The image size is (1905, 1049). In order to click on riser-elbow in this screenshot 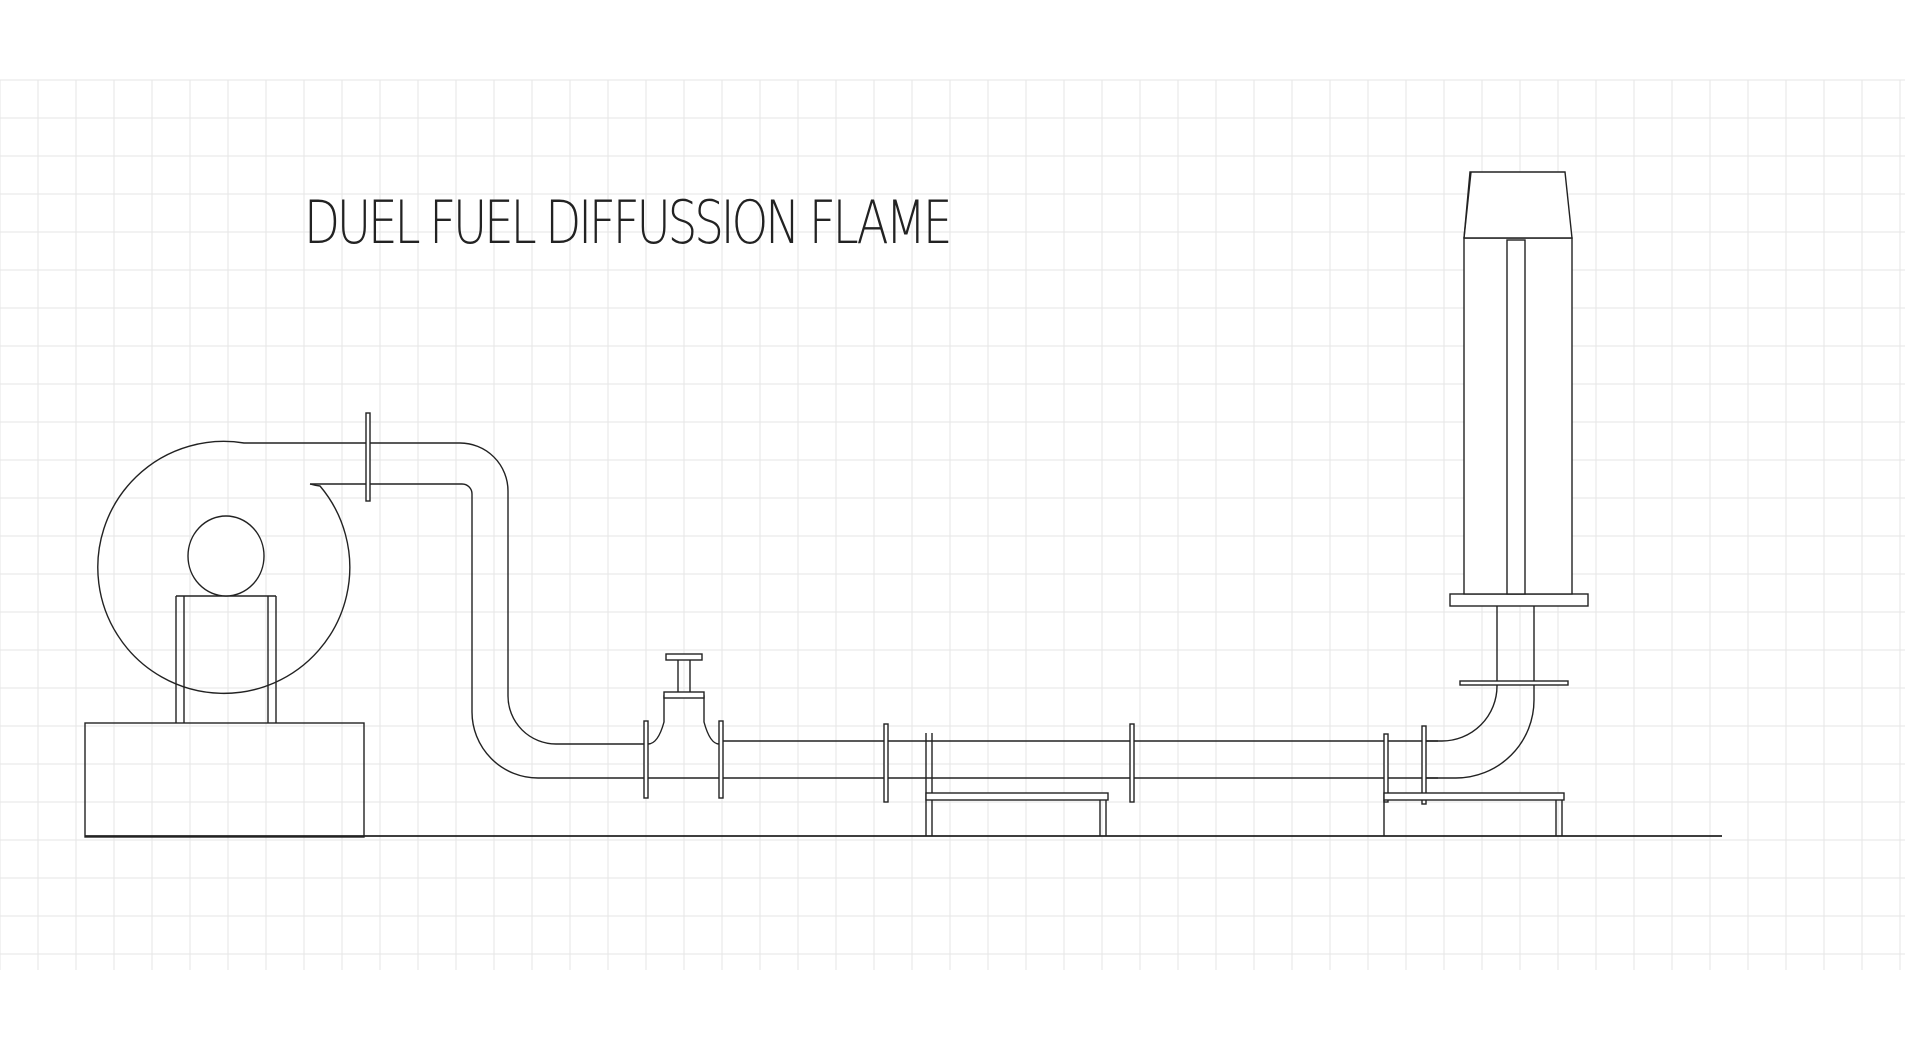, I will do `click(1497, 692)`.